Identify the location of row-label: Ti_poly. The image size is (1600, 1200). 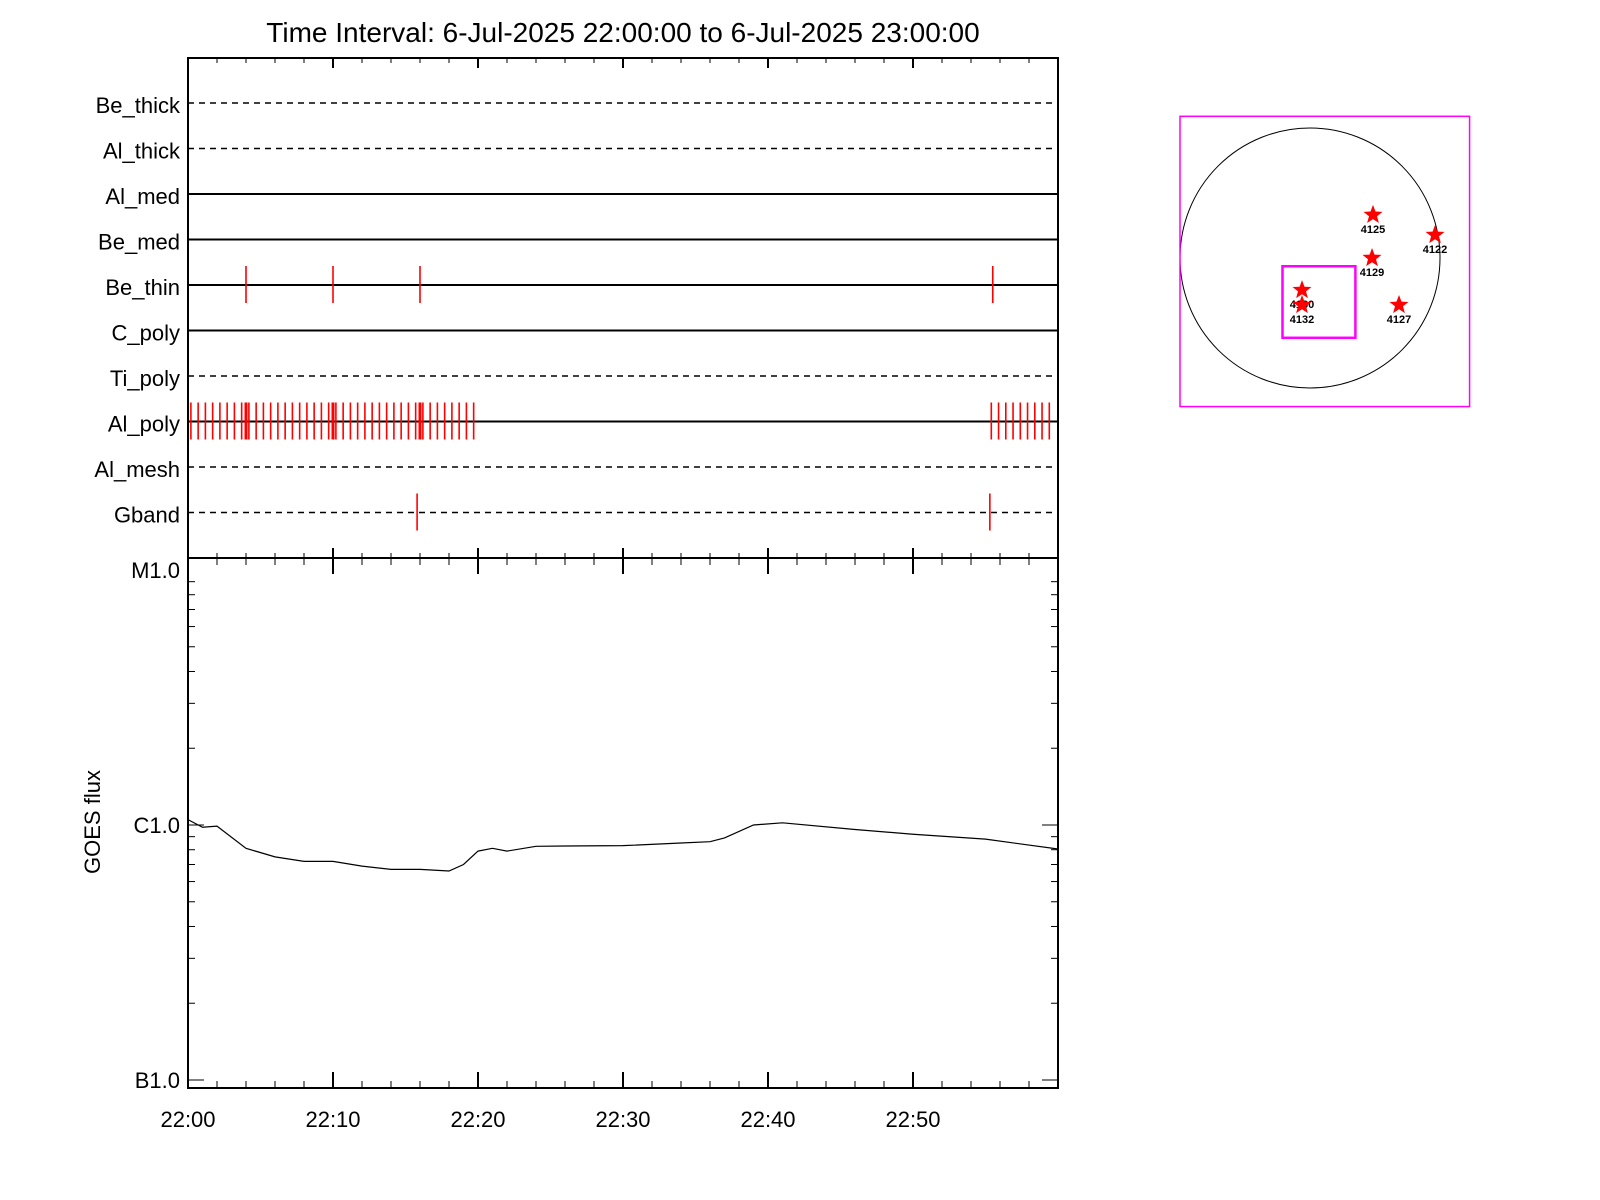
(145, 378).